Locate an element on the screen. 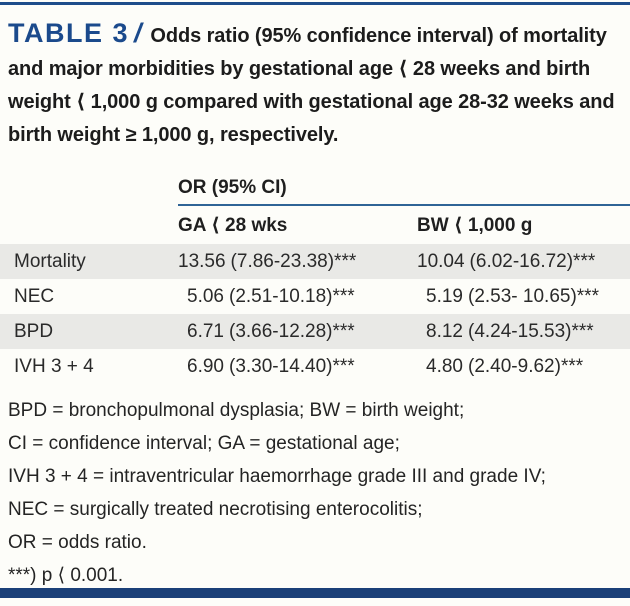  ga-value-cell: 6.71 (3.66-12.28)*** is located at coordinates (297, 332).